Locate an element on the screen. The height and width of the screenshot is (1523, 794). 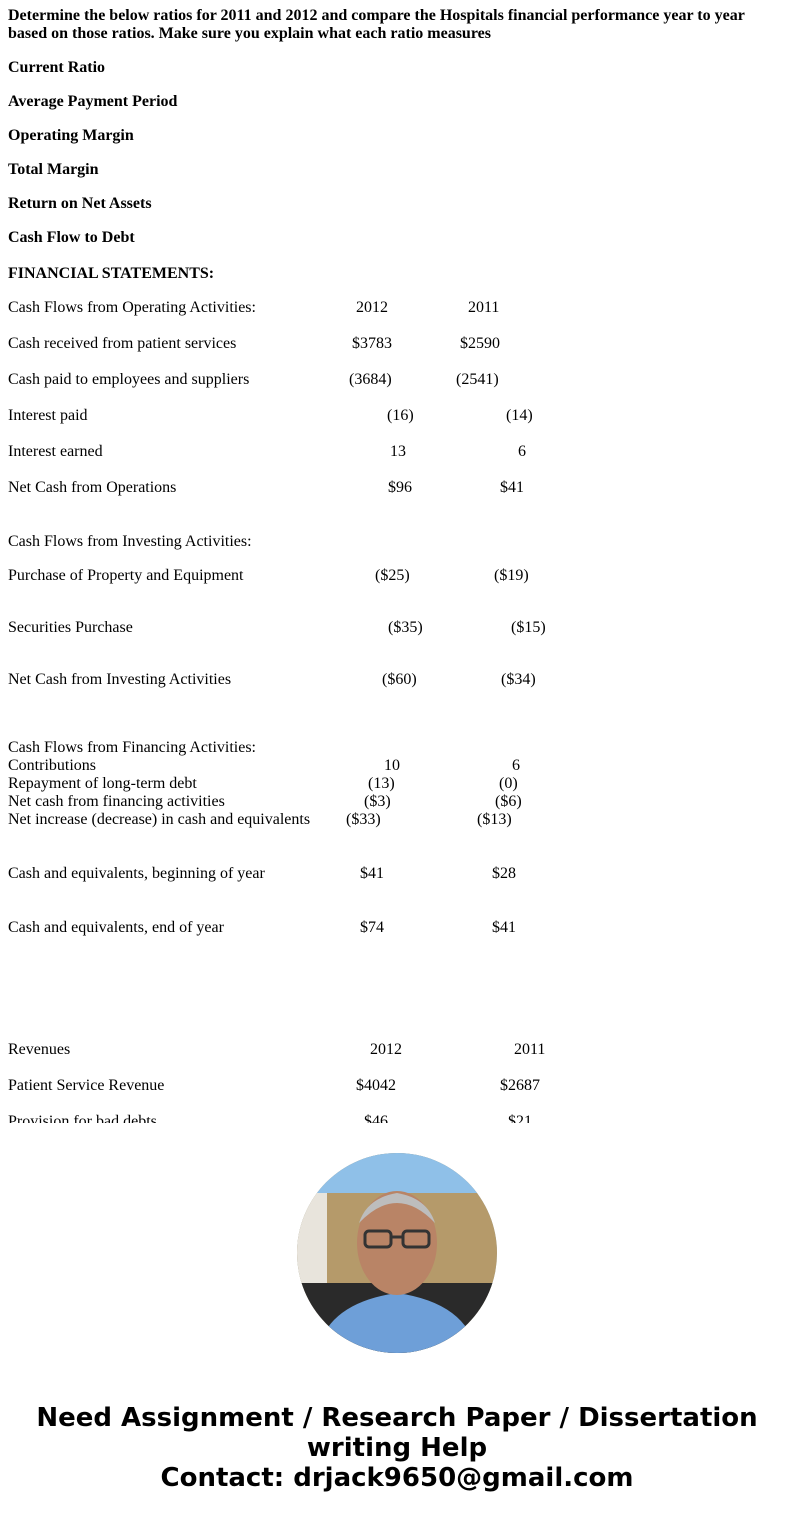
footer-contact: Contact: drjack9650@gmail.com is located at coordinates (397, 1478).